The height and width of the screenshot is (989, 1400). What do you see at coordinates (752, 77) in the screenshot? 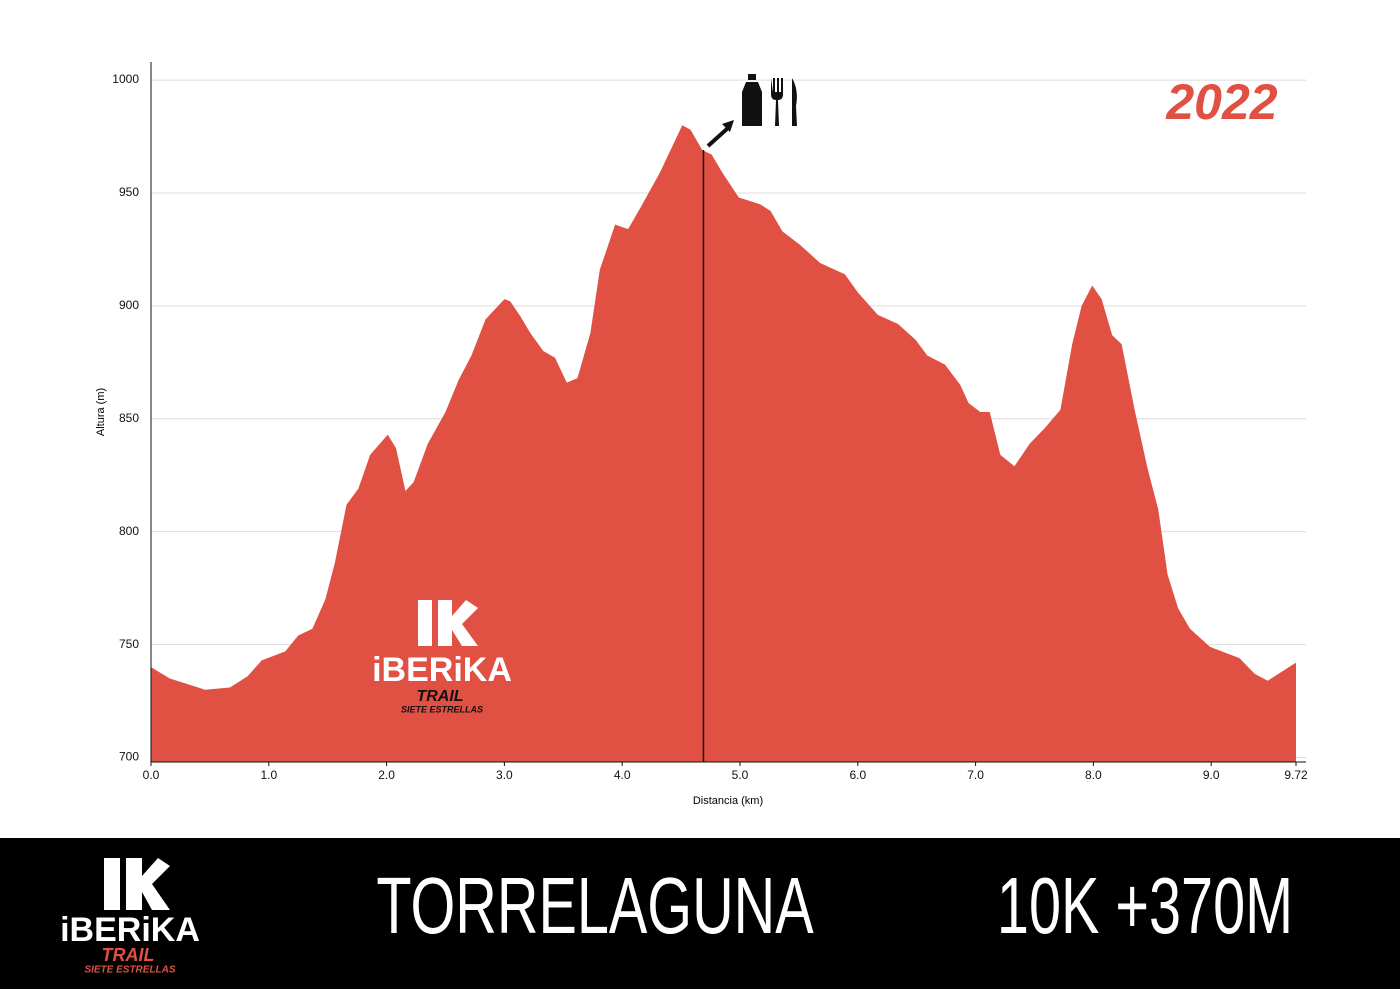
I see `bottle-cap` at bounding box center [752, 77].